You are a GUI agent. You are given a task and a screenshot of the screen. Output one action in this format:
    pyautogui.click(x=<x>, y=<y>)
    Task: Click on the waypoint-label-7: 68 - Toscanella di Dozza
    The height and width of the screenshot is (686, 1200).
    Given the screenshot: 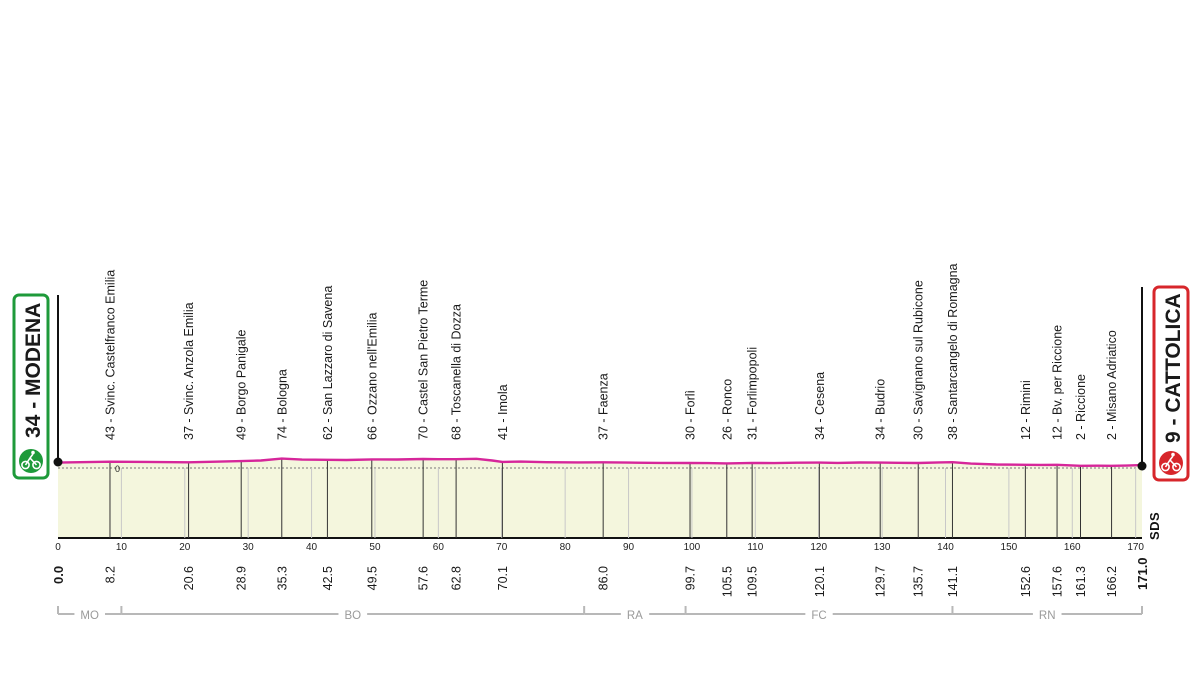 What is the action you would take?
    pyautogui.click(x=457, y=372)
    